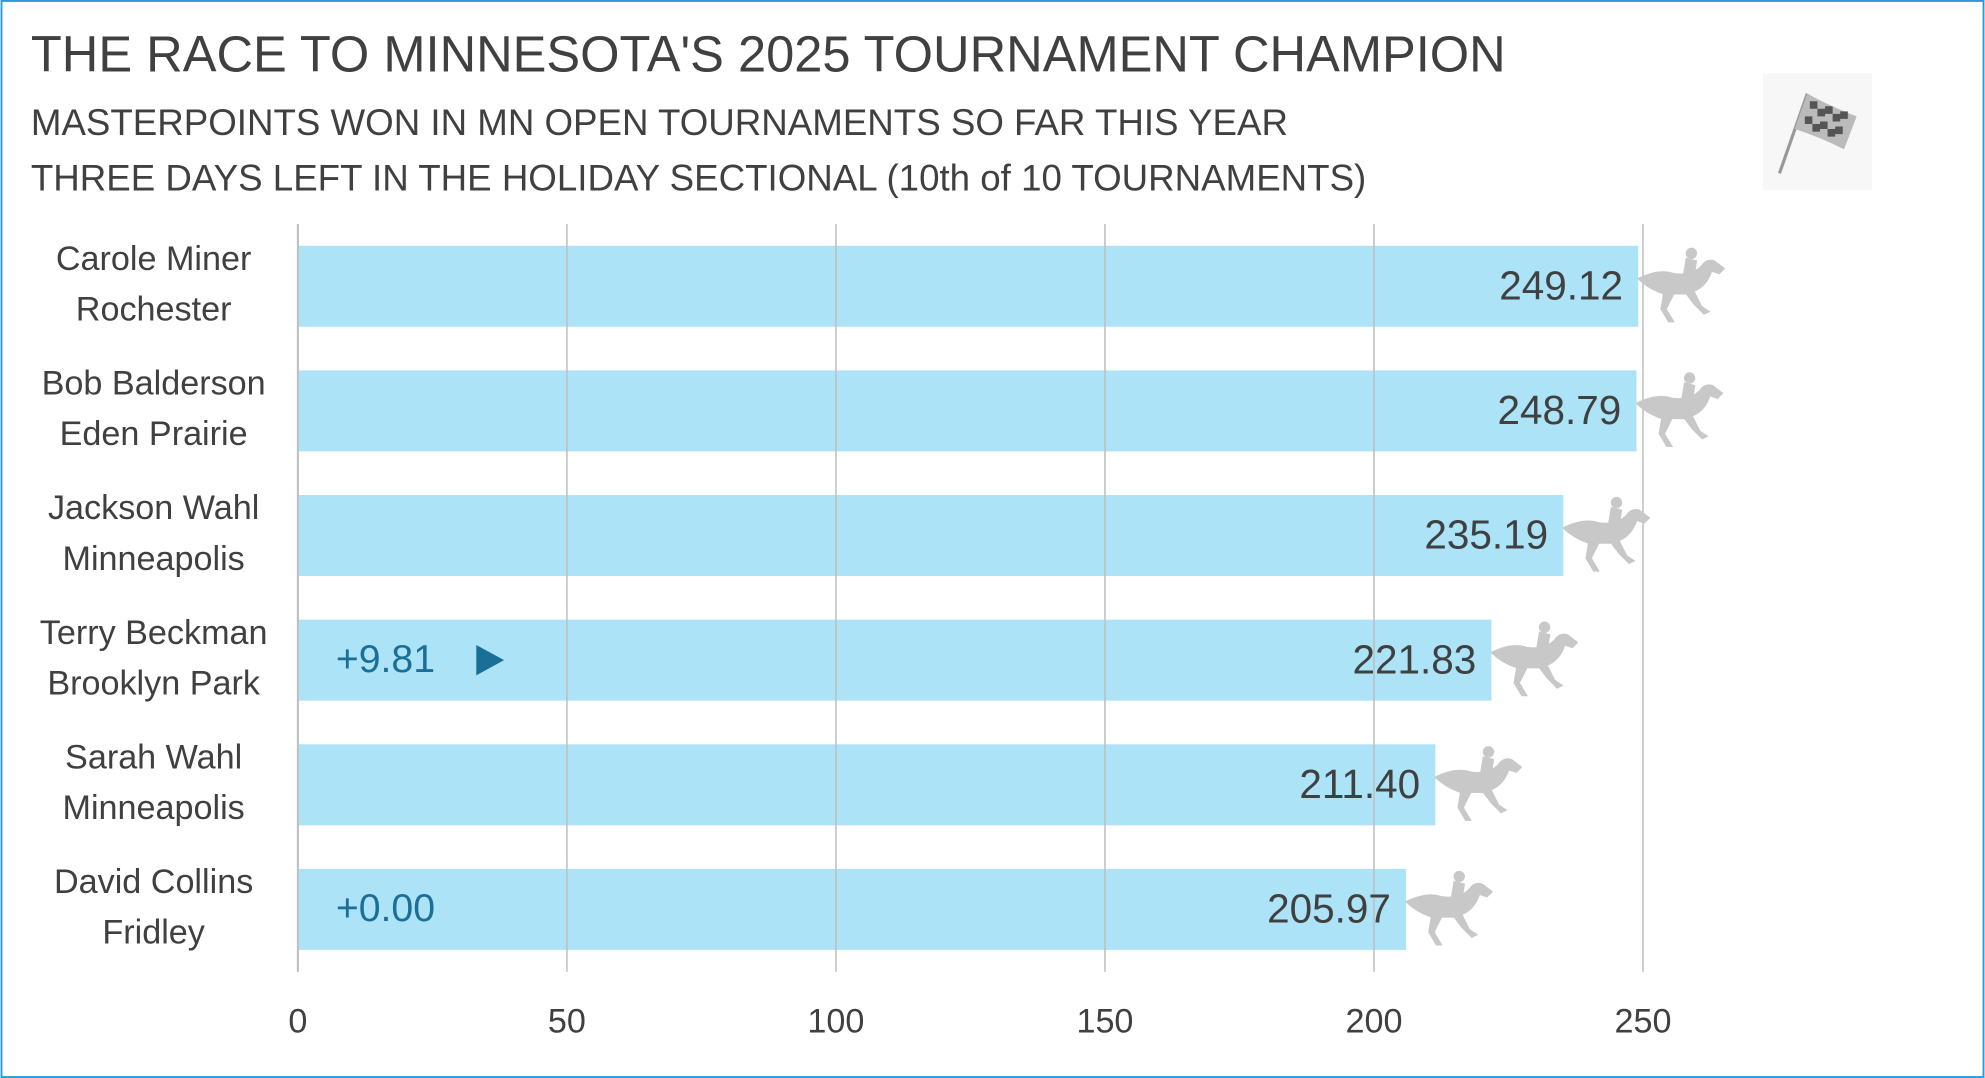 The height and width of the screenshot is (1078, 1985). What do you see at coordinates (490, 660) in the screenshot?
I see `gain-arrow` at bounding box center [490, 660].